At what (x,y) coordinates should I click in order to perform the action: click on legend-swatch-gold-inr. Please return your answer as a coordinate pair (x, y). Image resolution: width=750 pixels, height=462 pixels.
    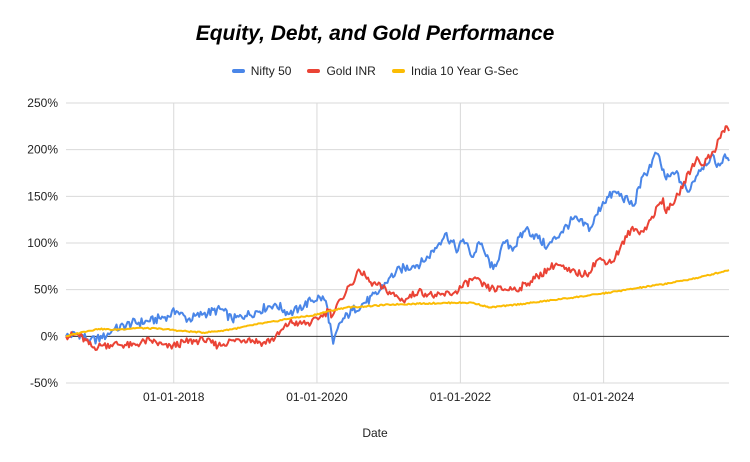
    Looking at the image, I should click on (314, 71).